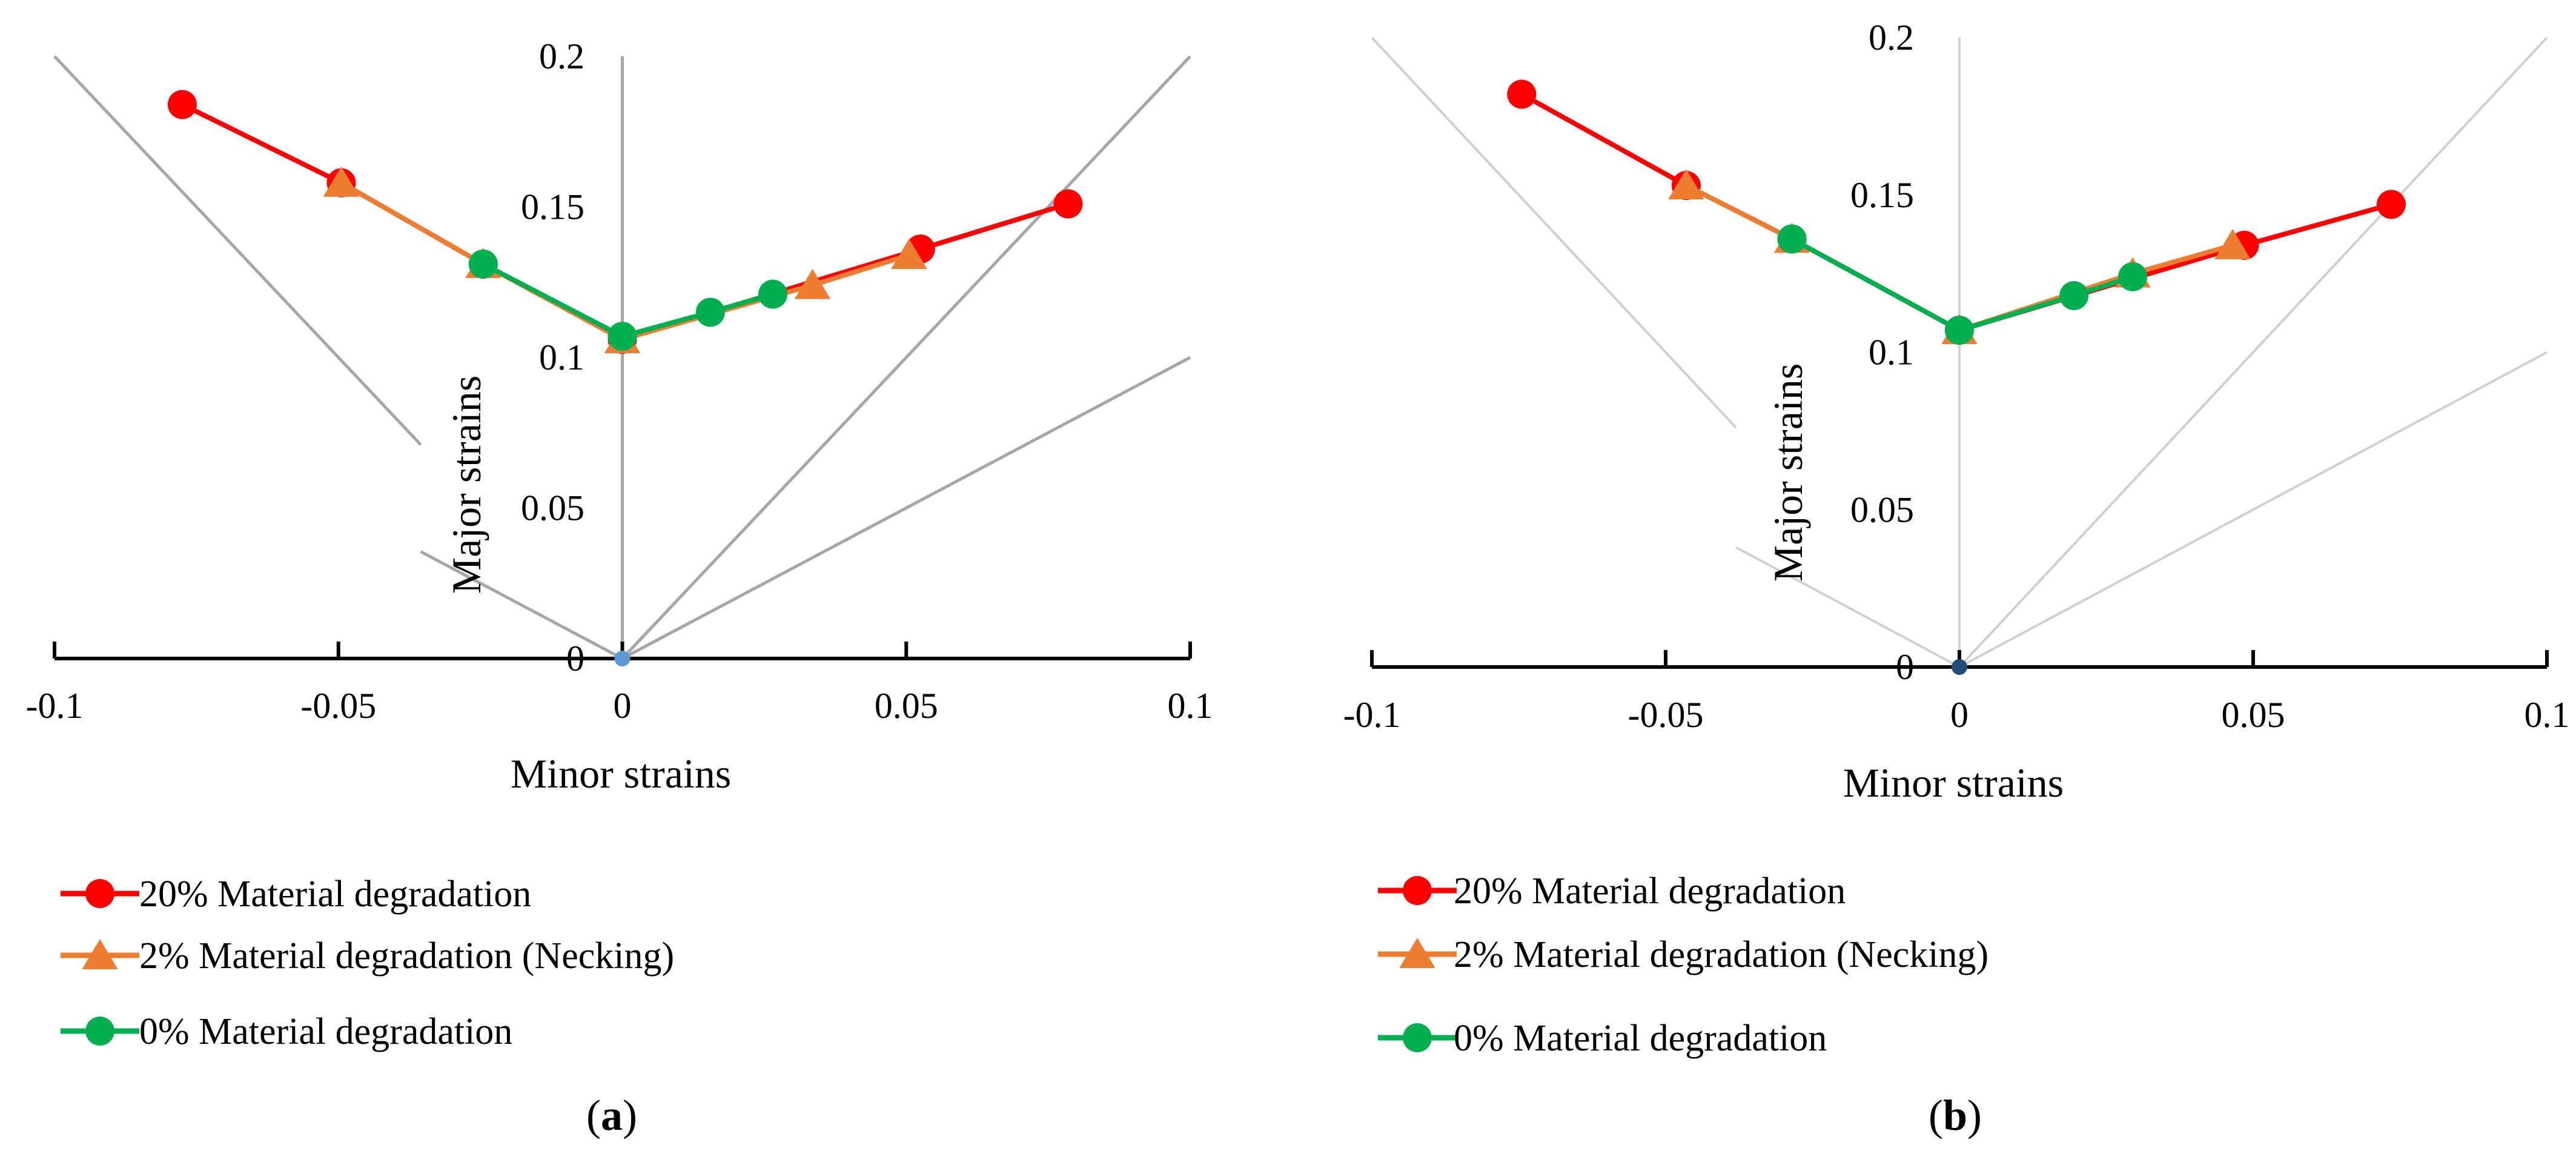  What do you see at coordinates (611, 1115) in the screenshot?
I see `panel-label: (a)` at bounding box center [611, 1115].